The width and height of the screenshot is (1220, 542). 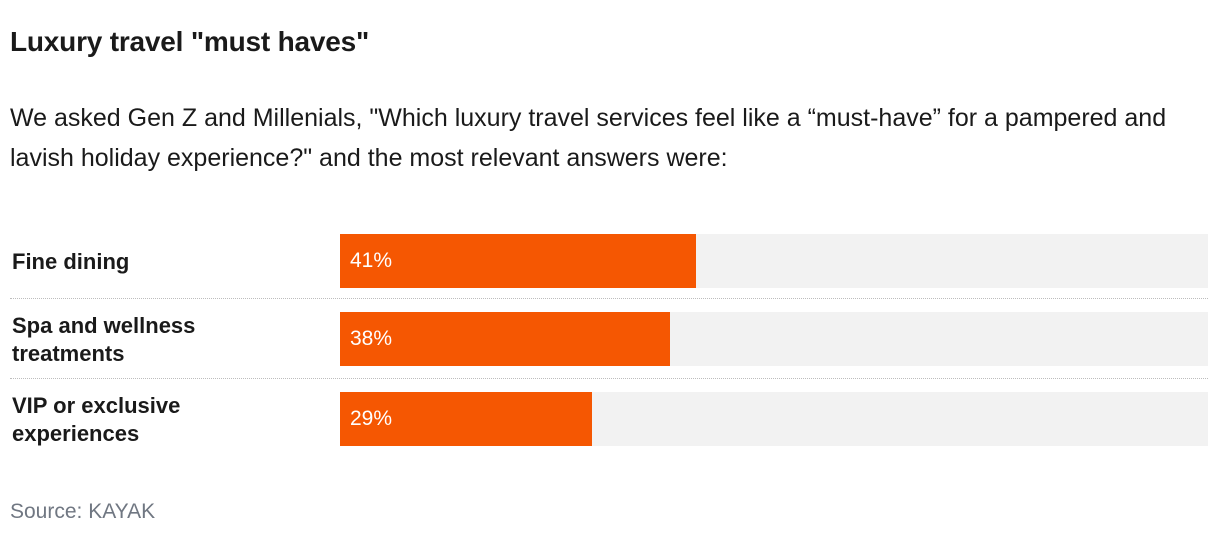 I want to click on bar-spa-wellness: 38%, so click(x=505, y=339).